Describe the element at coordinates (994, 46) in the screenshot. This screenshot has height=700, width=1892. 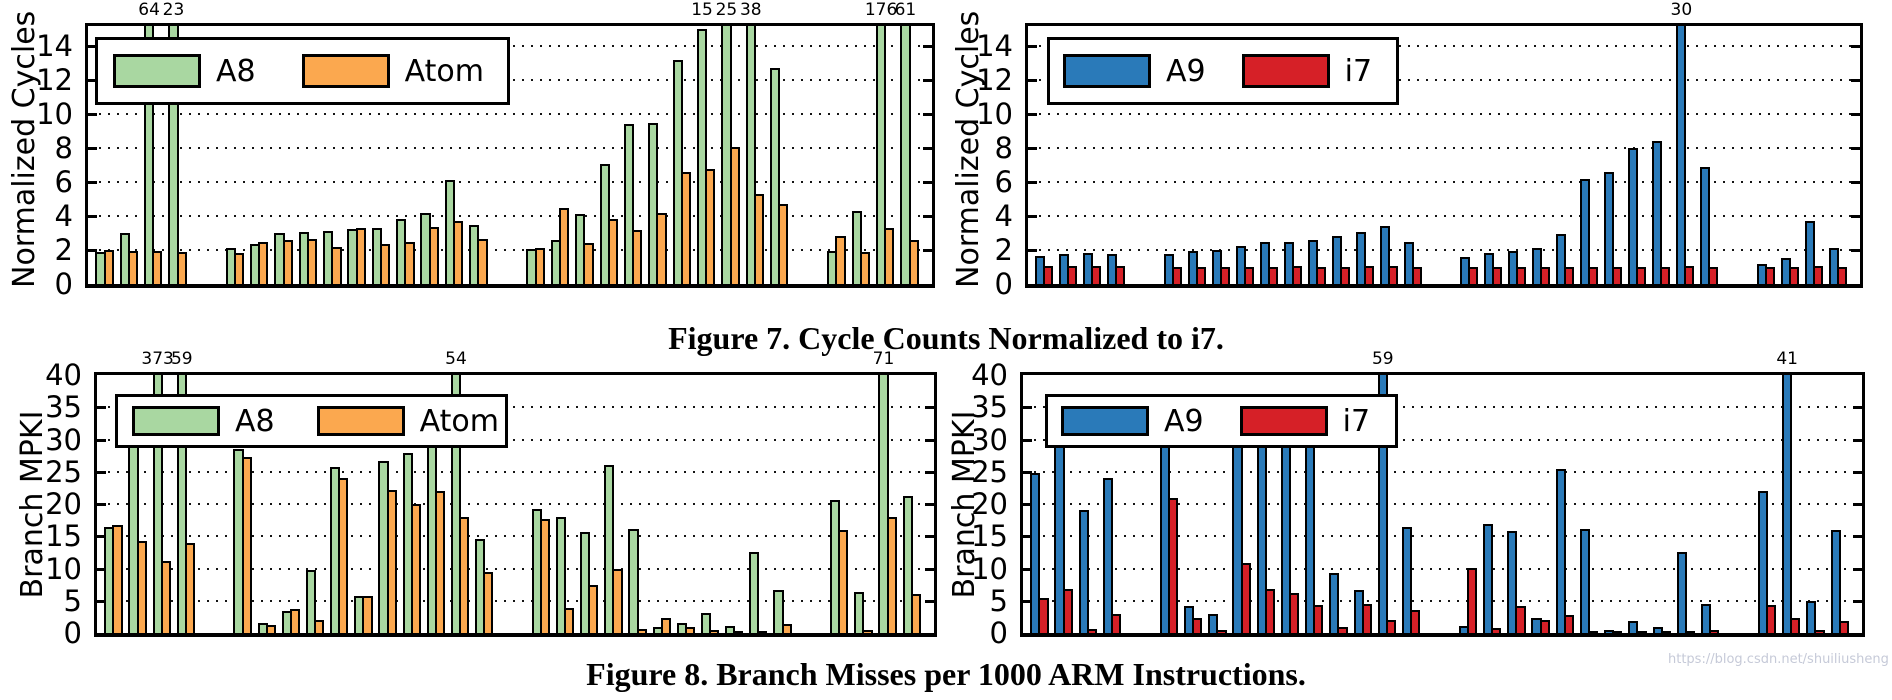
I see `y-tick-label: 14` at that location.